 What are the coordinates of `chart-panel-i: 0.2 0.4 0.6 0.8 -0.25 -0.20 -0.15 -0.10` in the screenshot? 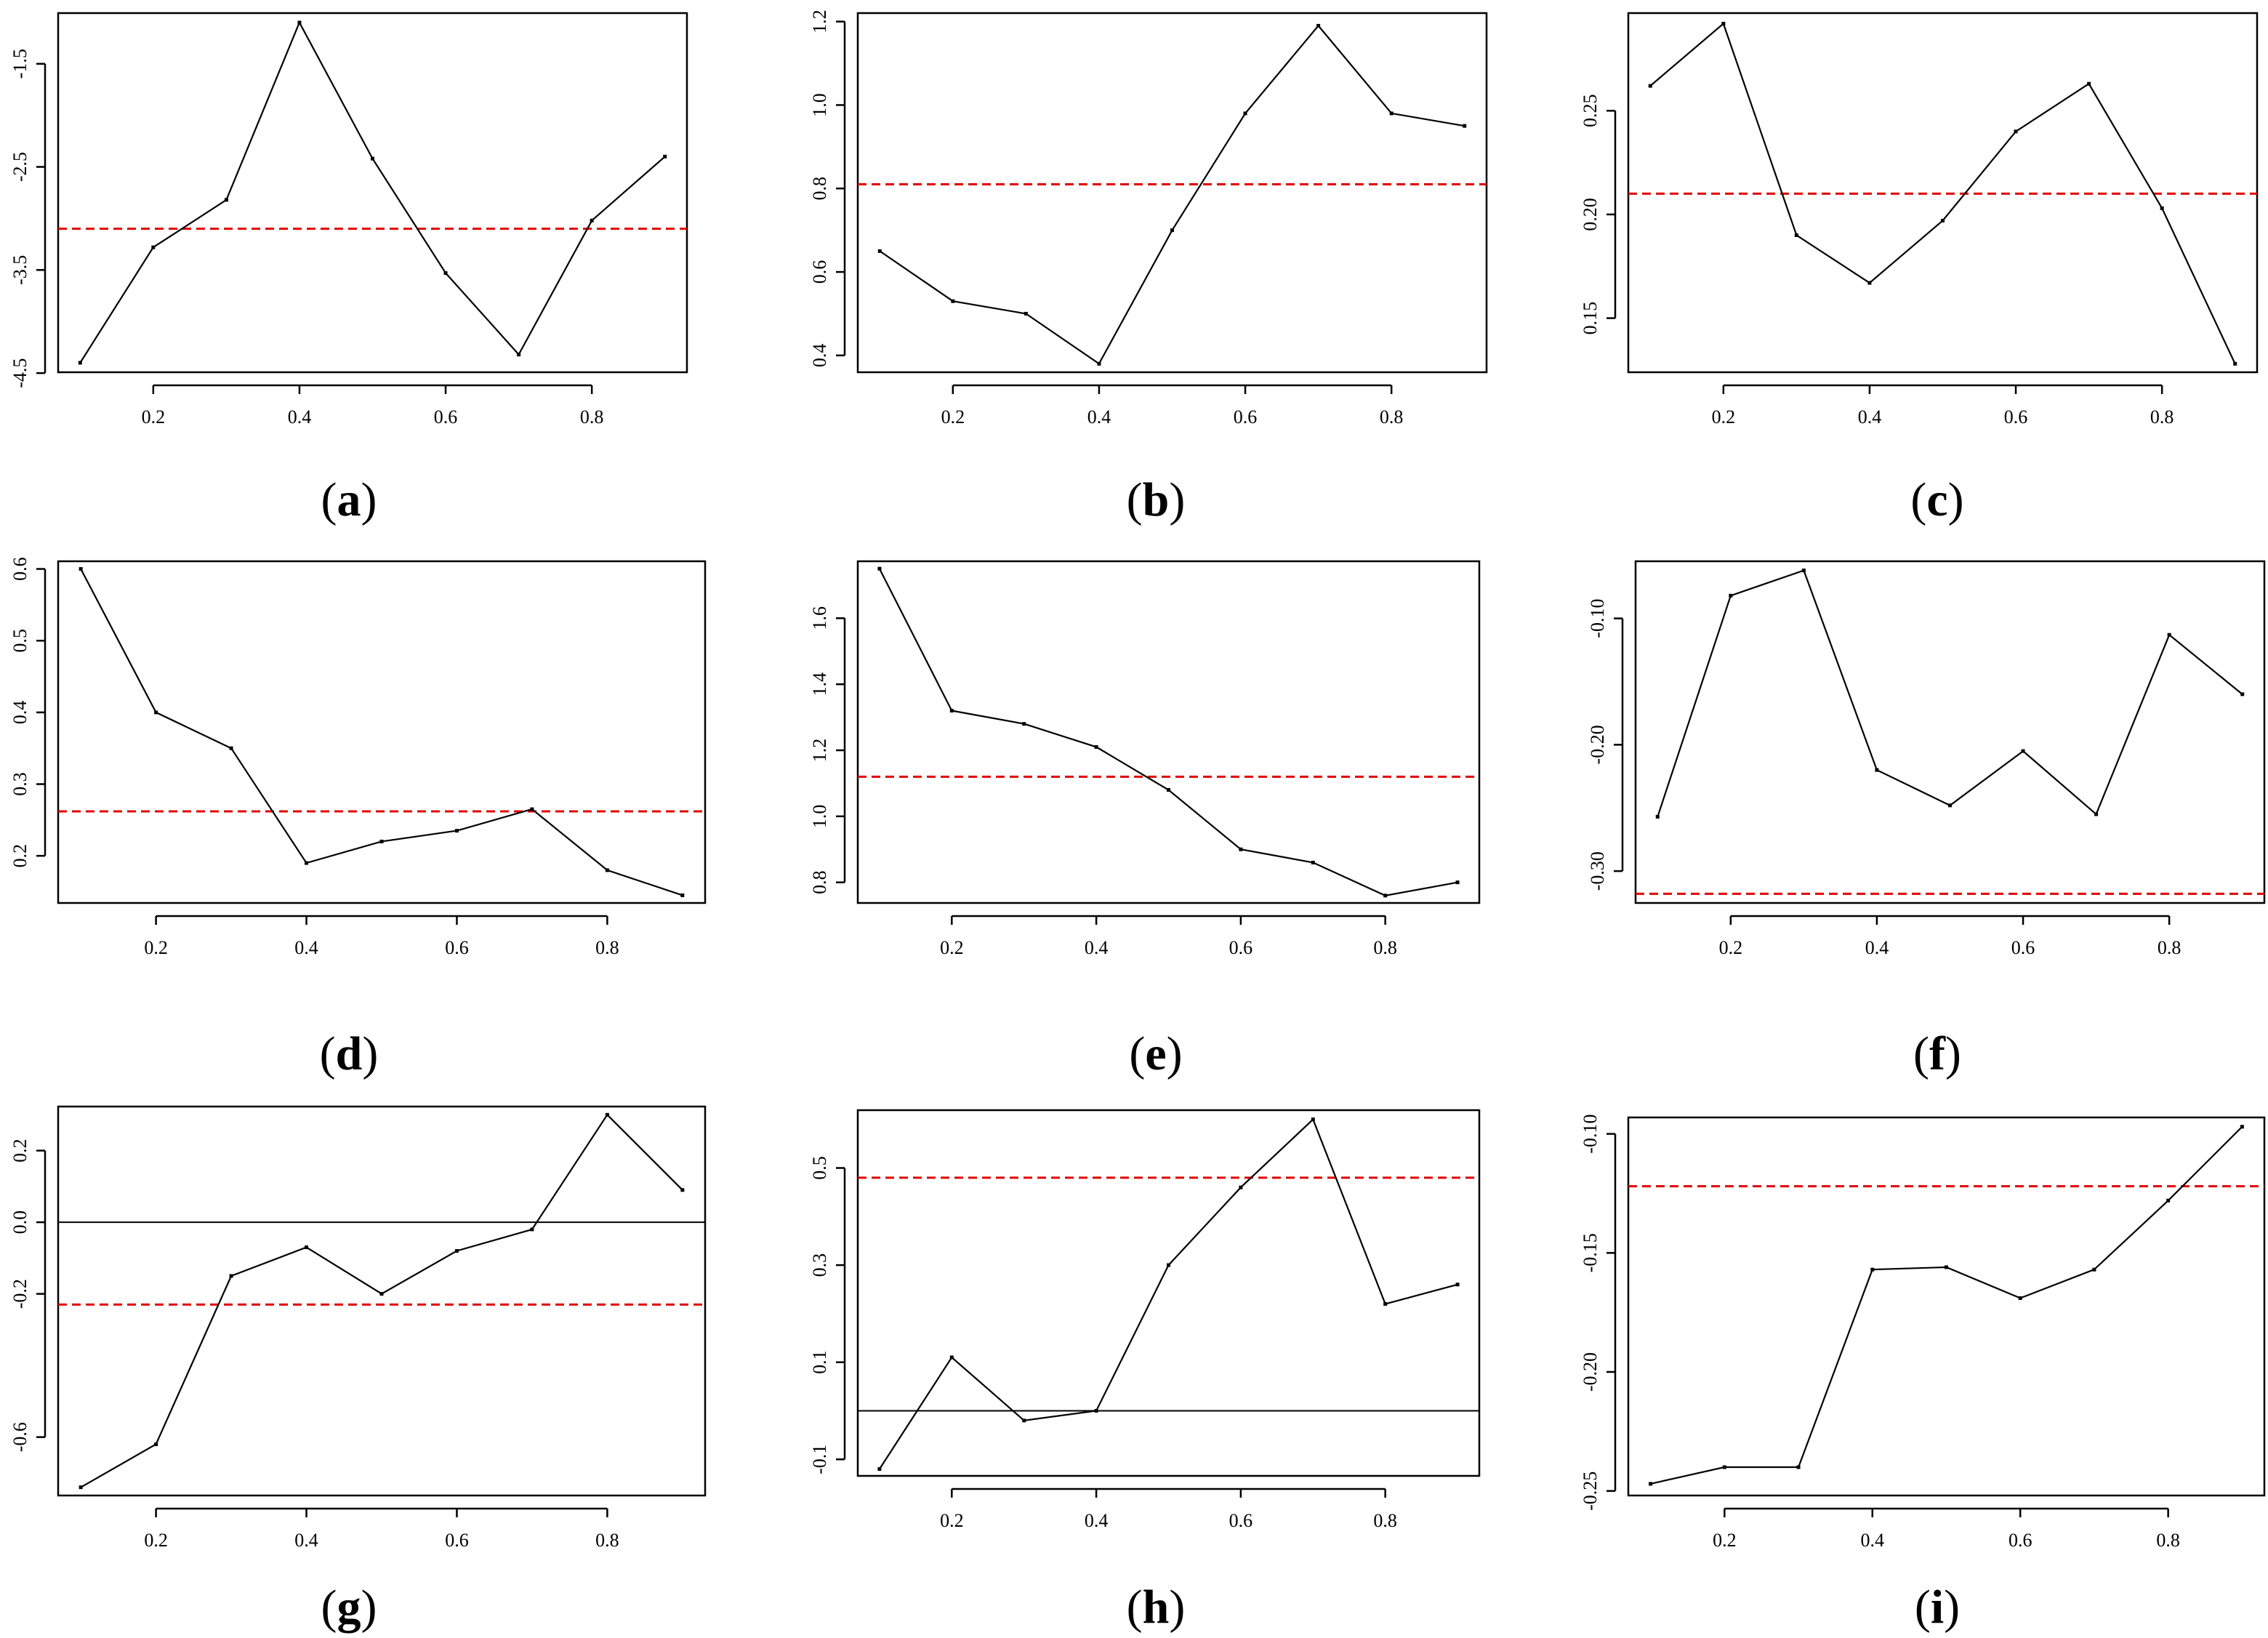 It's located at (1923, 1333).